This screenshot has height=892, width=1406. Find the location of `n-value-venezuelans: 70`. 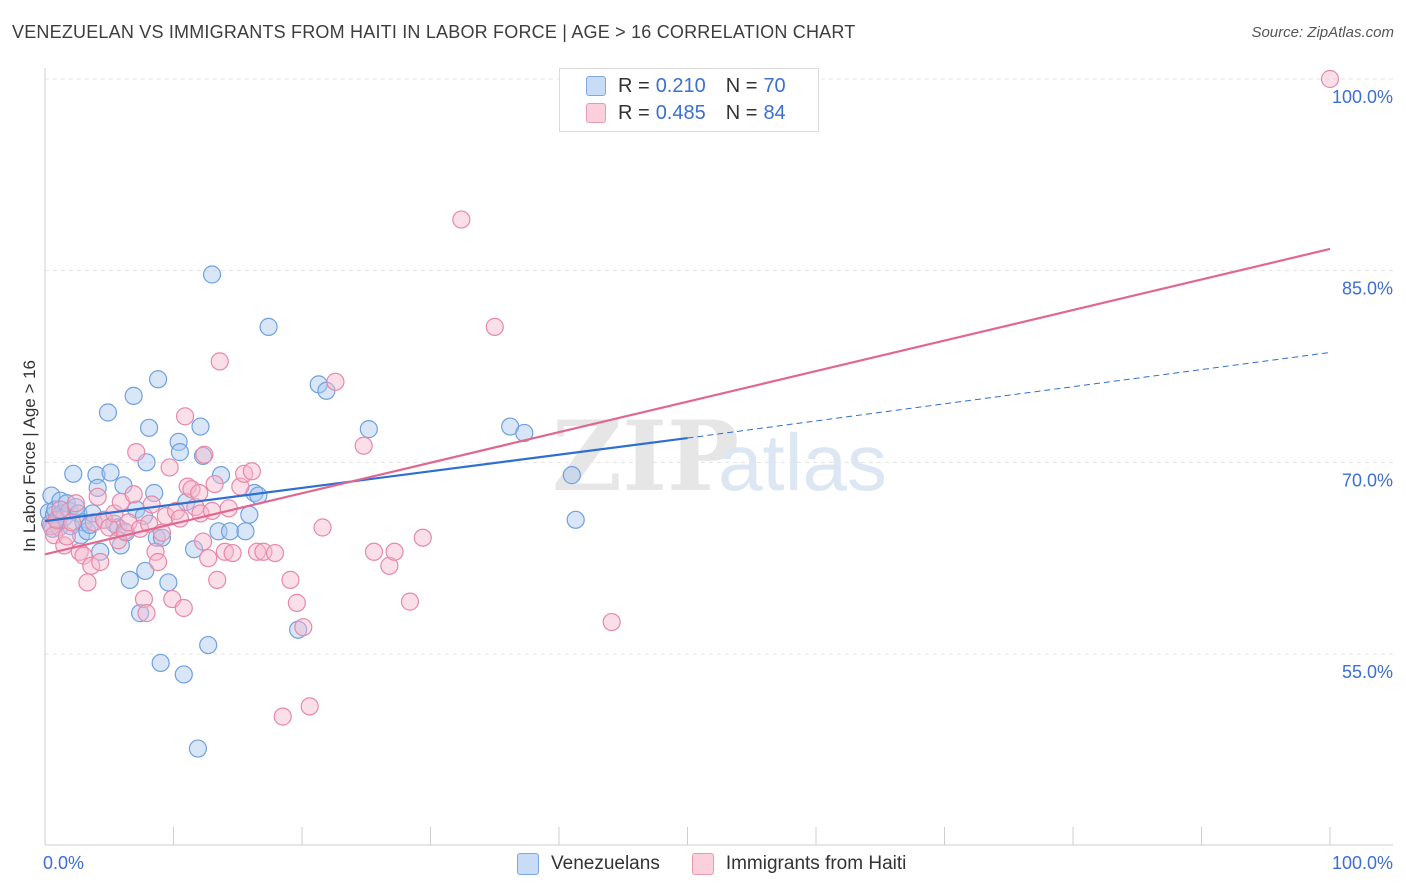

n-value-venezuelans: 70 is located at coordinates (774, 85).